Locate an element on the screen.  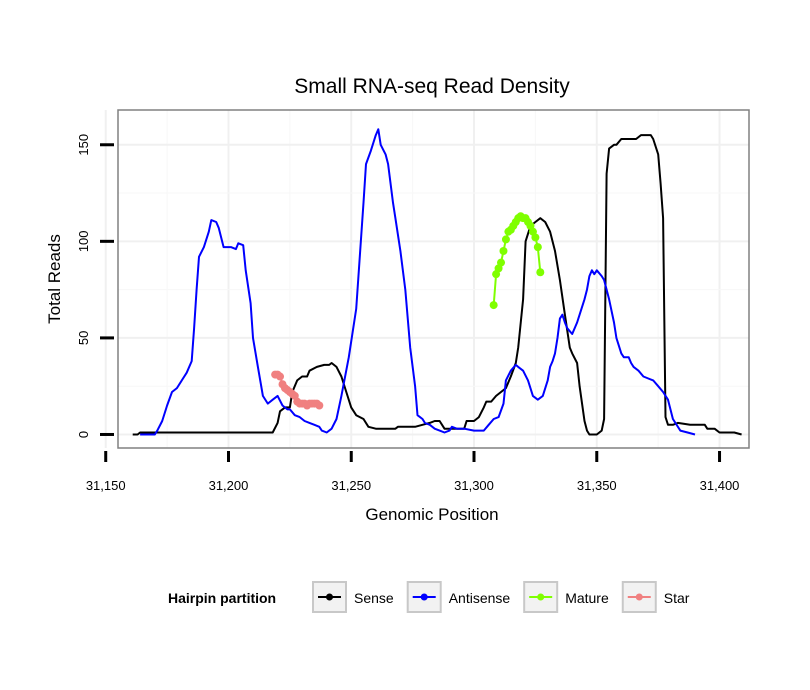
x-tick-label: 31,400 is located at coordinates (720, 485).